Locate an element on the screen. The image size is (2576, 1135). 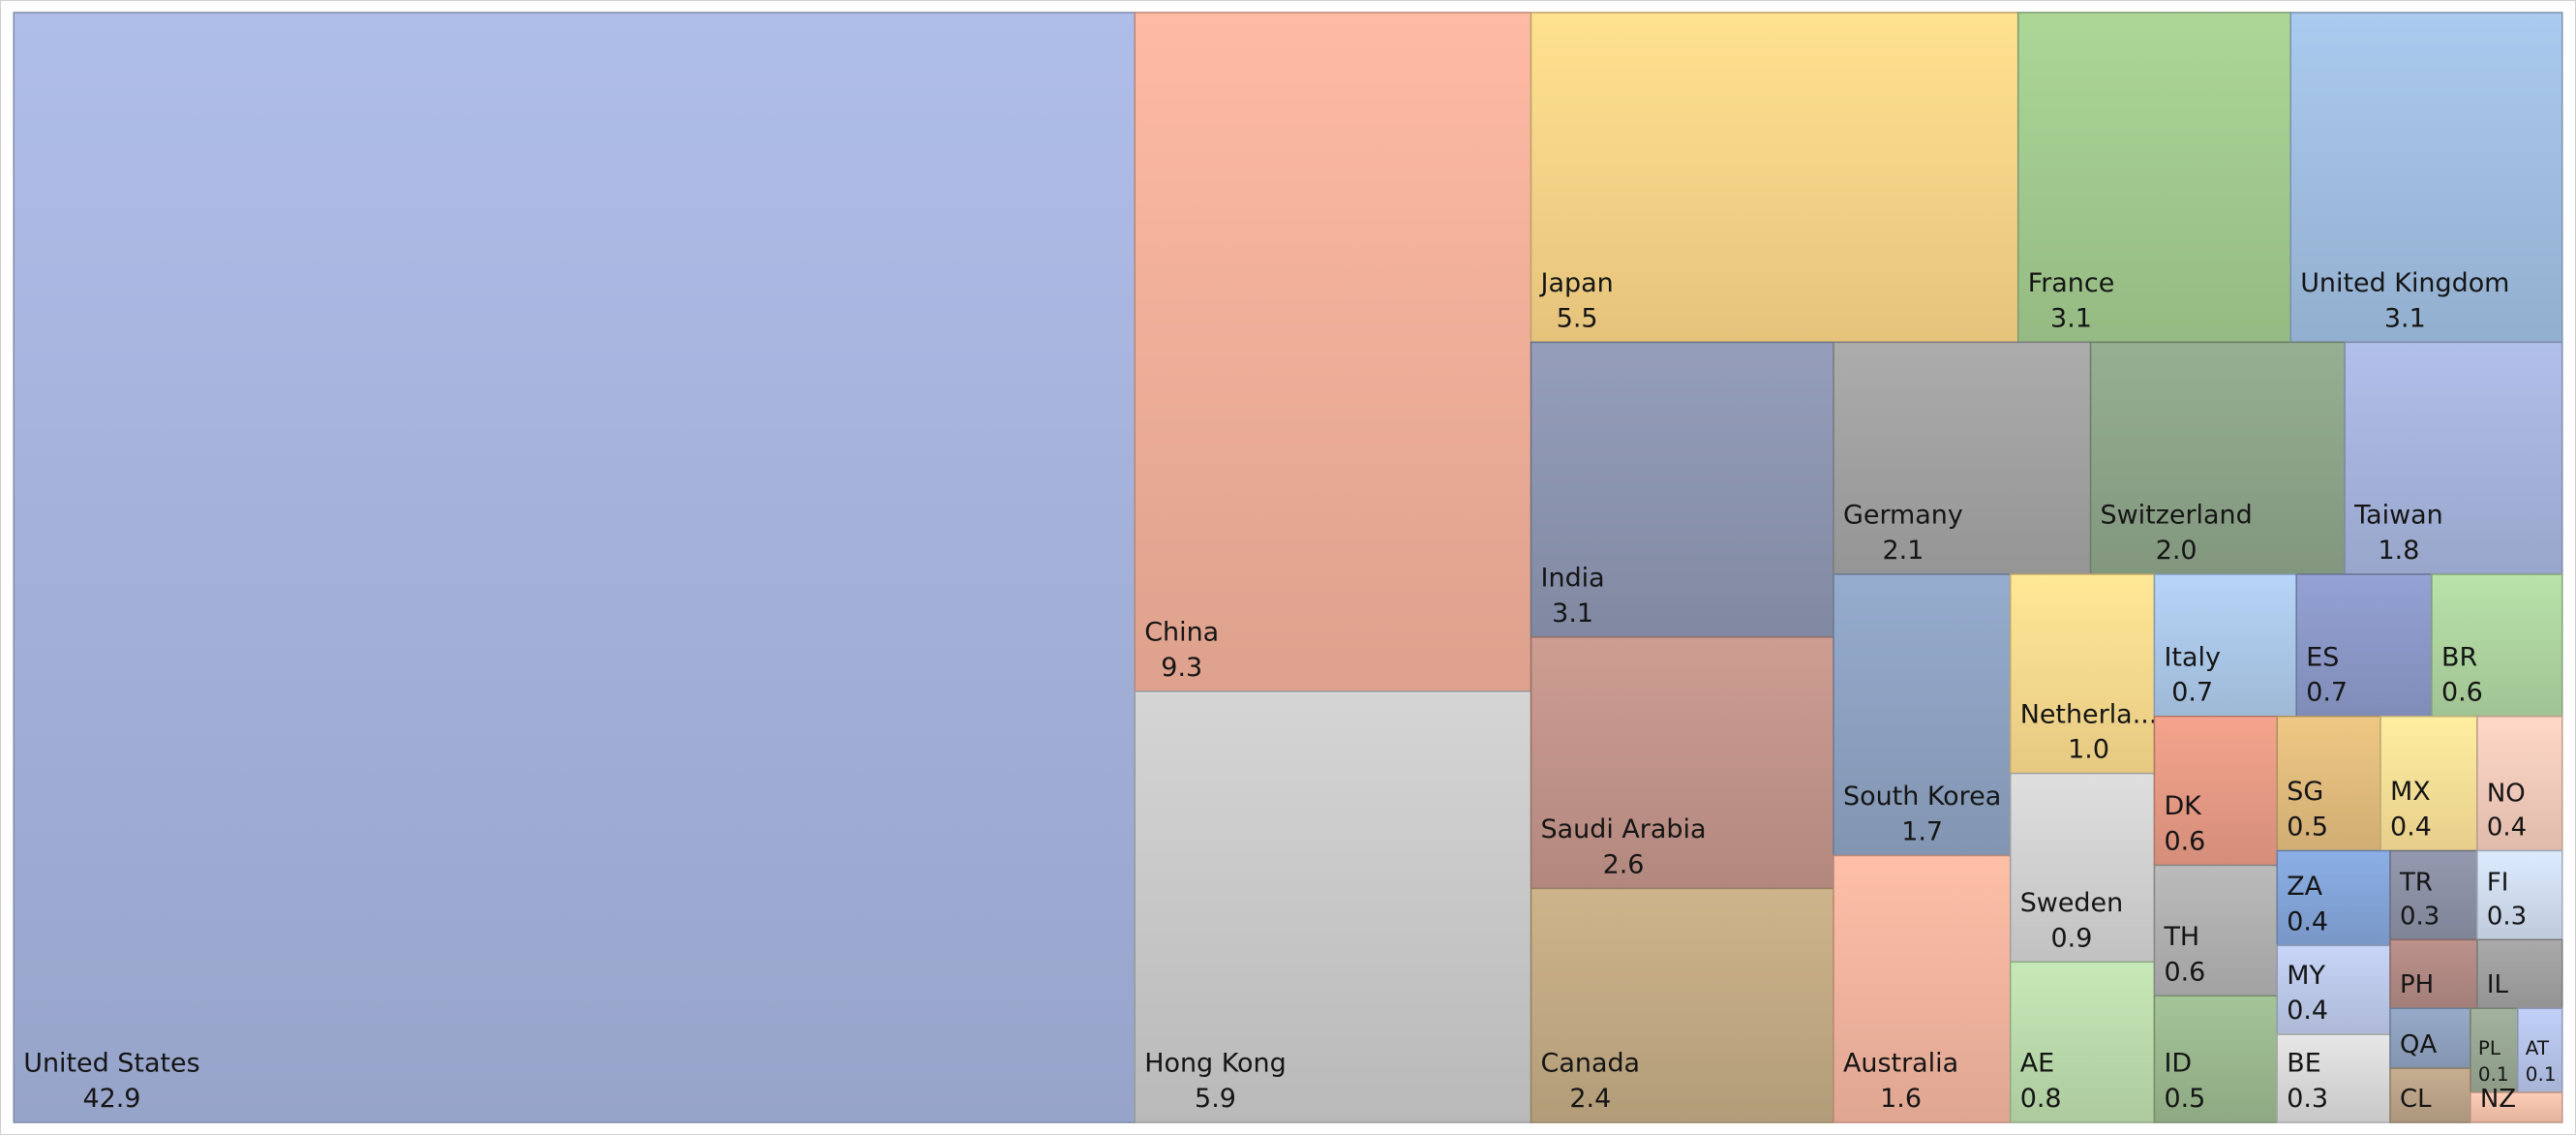
tile-label: Hong Kong is located at coordinates (1215, 1064).